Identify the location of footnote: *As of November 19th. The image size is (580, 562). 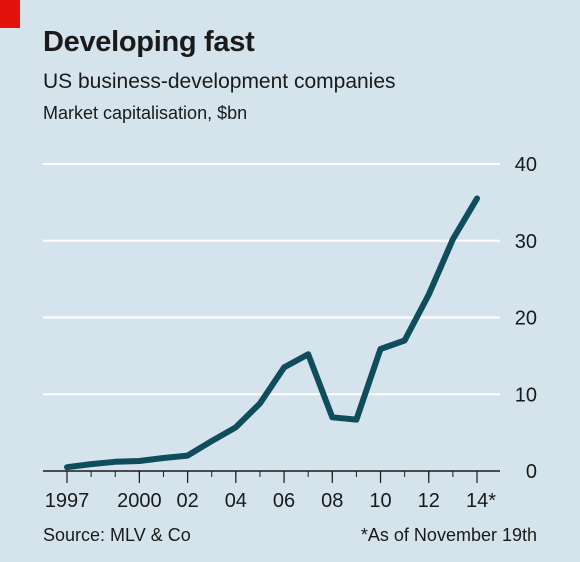
(448, 535).